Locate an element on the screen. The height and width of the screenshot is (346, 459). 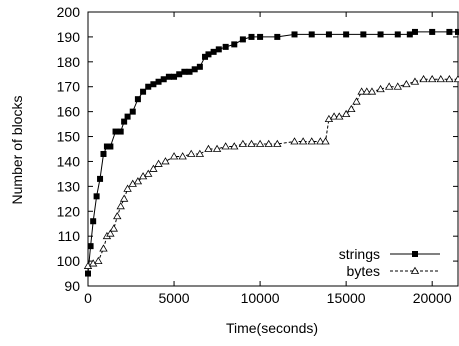
y-tick-label: 130 is located at coordinates (69, 186).